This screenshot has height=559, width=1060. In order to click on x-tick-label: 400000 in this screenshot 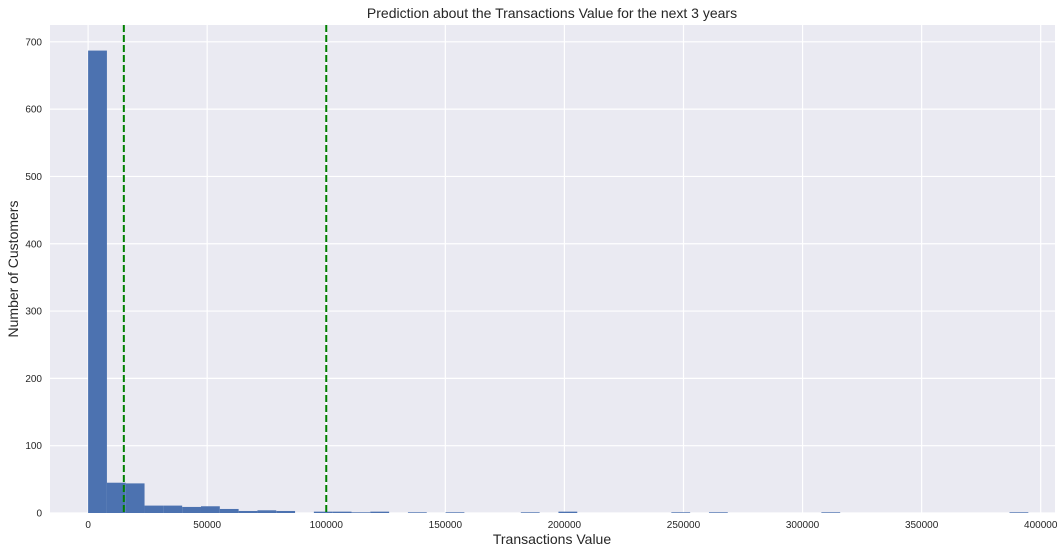, I will do `click(1041, 525)`.